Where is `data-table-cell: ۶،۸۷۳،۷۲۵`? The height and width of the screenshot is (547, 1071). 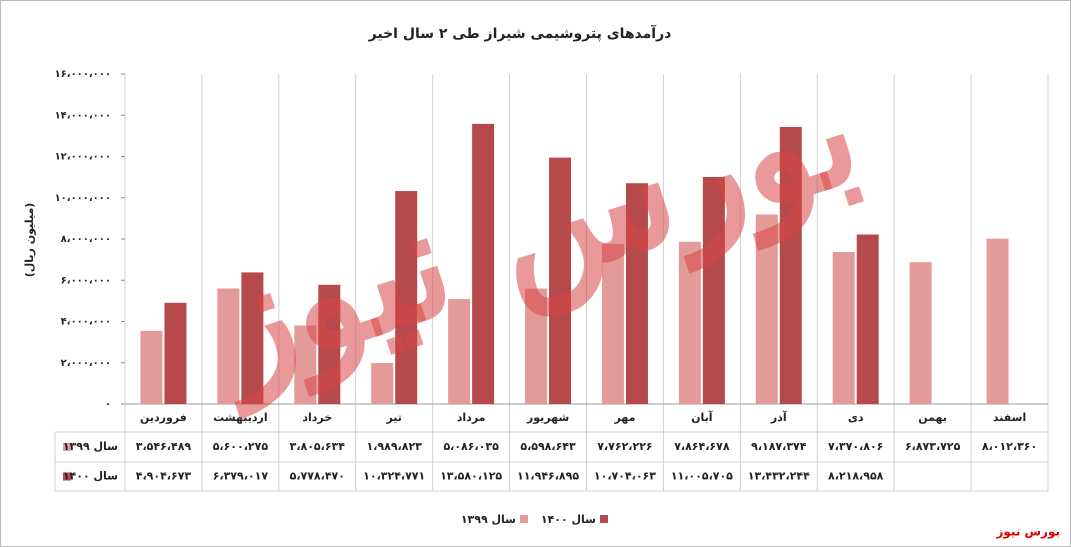
data-table-cell: ۶،۸۷۳،۷۲۵ is located at coordinates (933, 446).